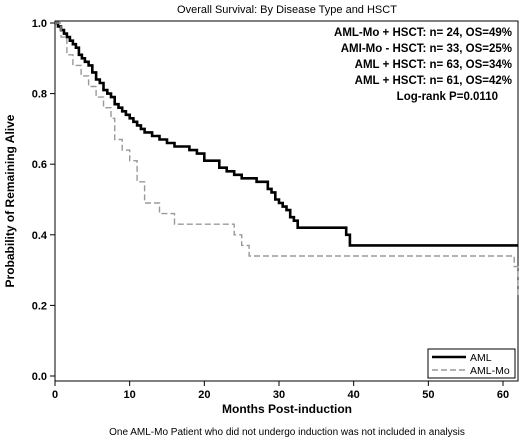 The width and height of the screenshot is (520, 443). Describe the element at coordinates (481, 358) in the screenshot. I see `legend-label-aml: AML` at that location.